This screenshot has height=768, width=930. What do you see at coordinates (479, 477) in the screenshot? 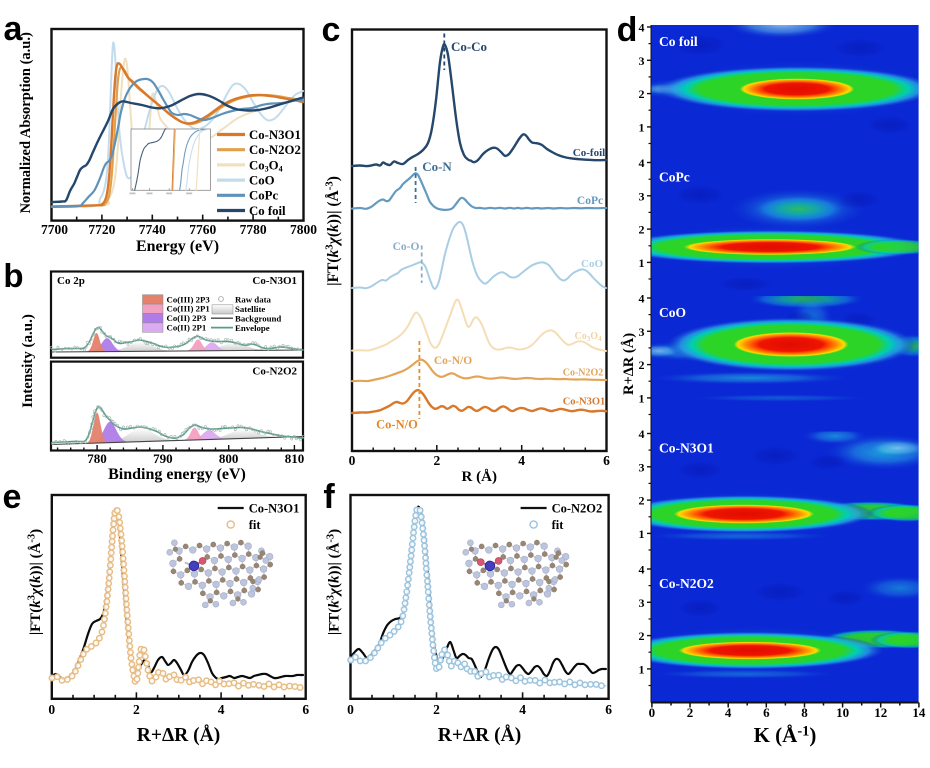
I see `svg-text: R (Å)` at bounding box center [479, 477].